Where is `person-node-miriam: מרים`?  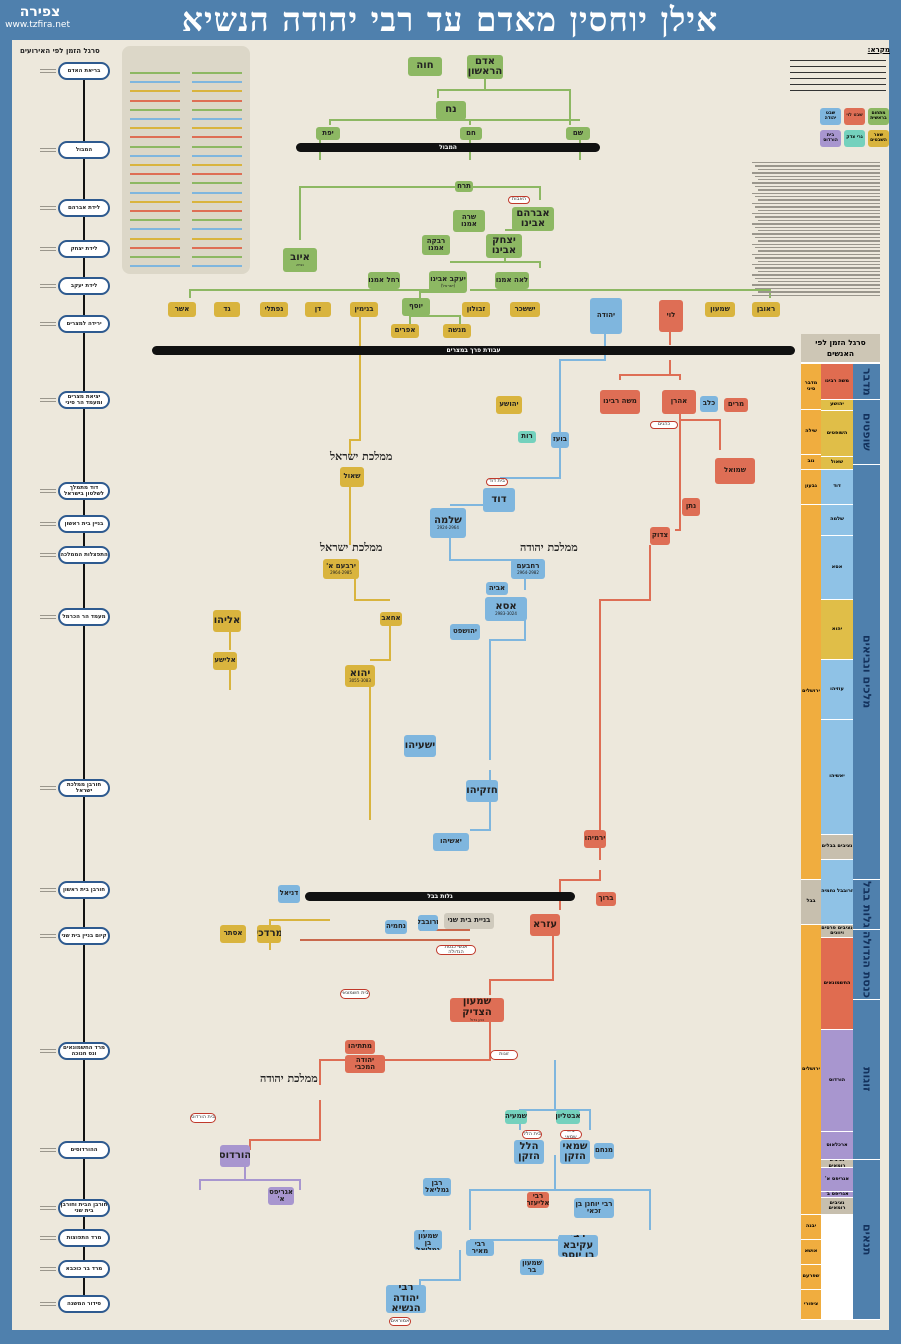
person-node-miriam: מרים is located at coordinates (736, 405).